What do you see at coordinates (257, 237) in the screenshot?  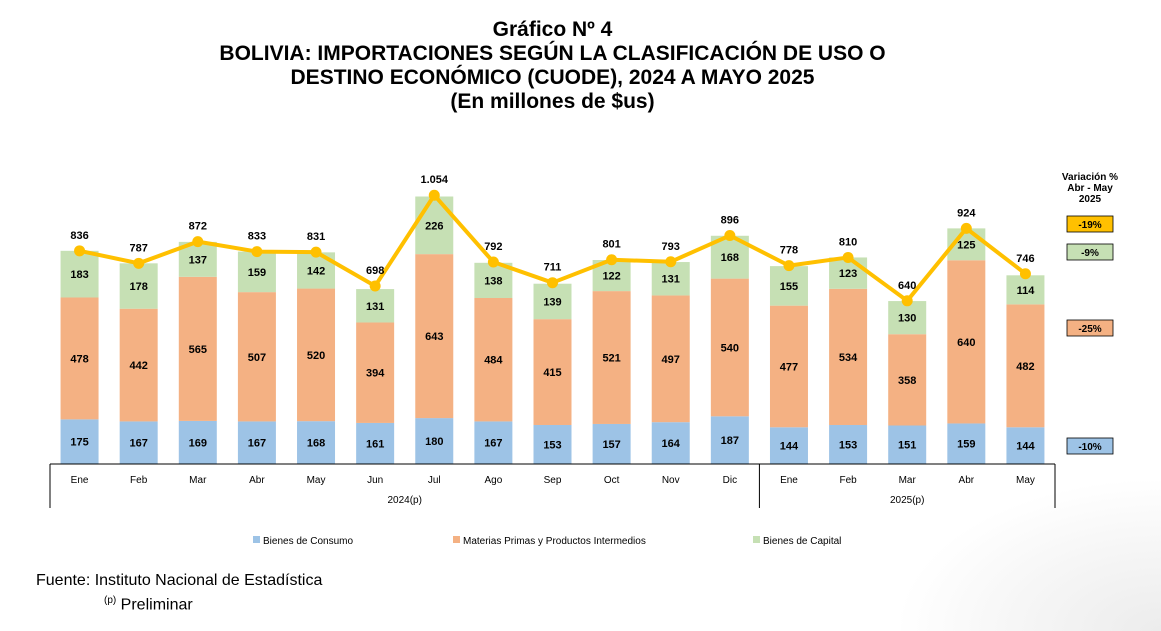 I see `total-value-label: 833` at bounding box center [257, 237].